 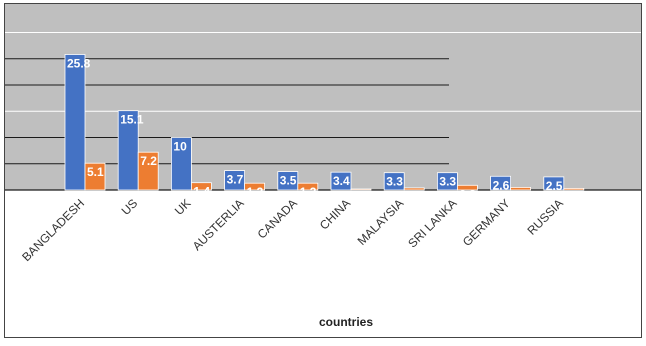 What do you see at coordinates (132, 120) in the screenshot?
I see `data-label: 15.1` at bounding box center [132, 120].